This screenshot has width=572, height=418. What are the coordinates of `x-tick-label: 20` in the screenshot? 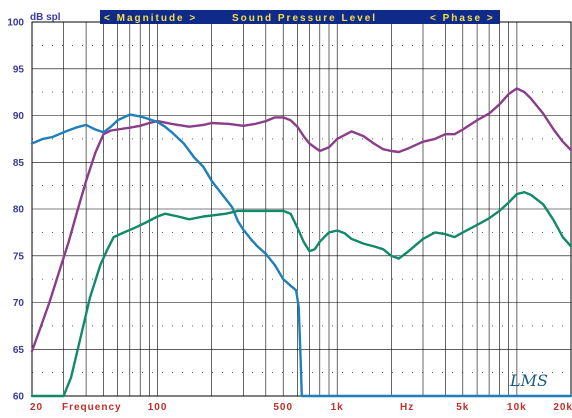 It's located at (36, 407).